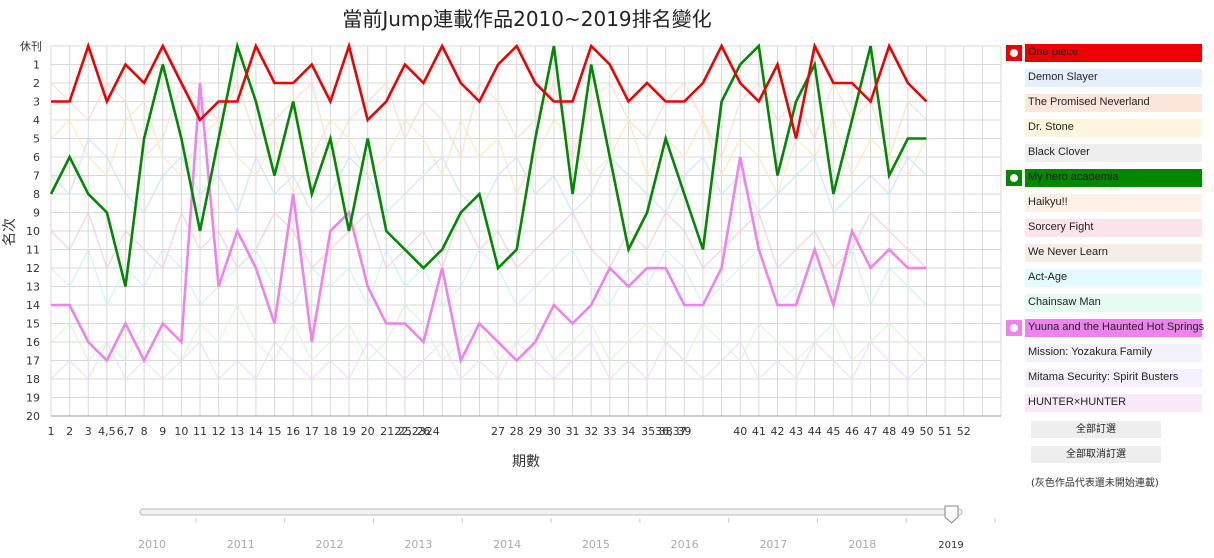 The width and height of the screenshot is (1214, 558). What do you see at coordinates (33, 287) in the screenshot?
I see `y-tick-label: 13` at bounding box center [33, 287].